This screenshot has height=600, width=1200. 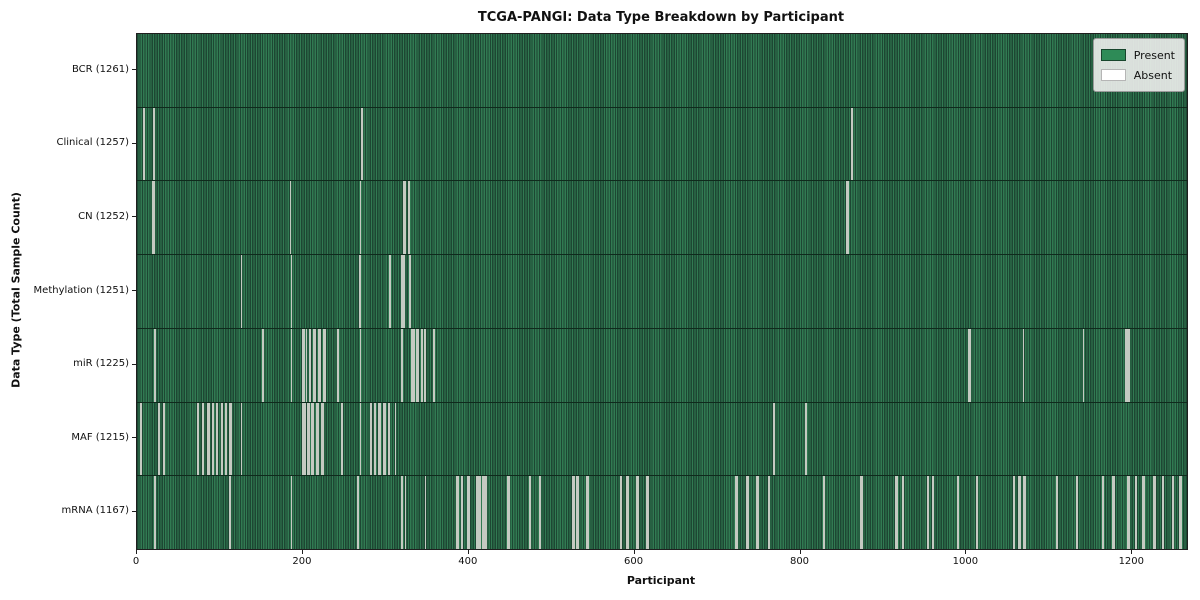 What do you see at coordinates (634, 561) in the screenshot?
I see `x-tick-label: 600` at bounding box center [634, 561].